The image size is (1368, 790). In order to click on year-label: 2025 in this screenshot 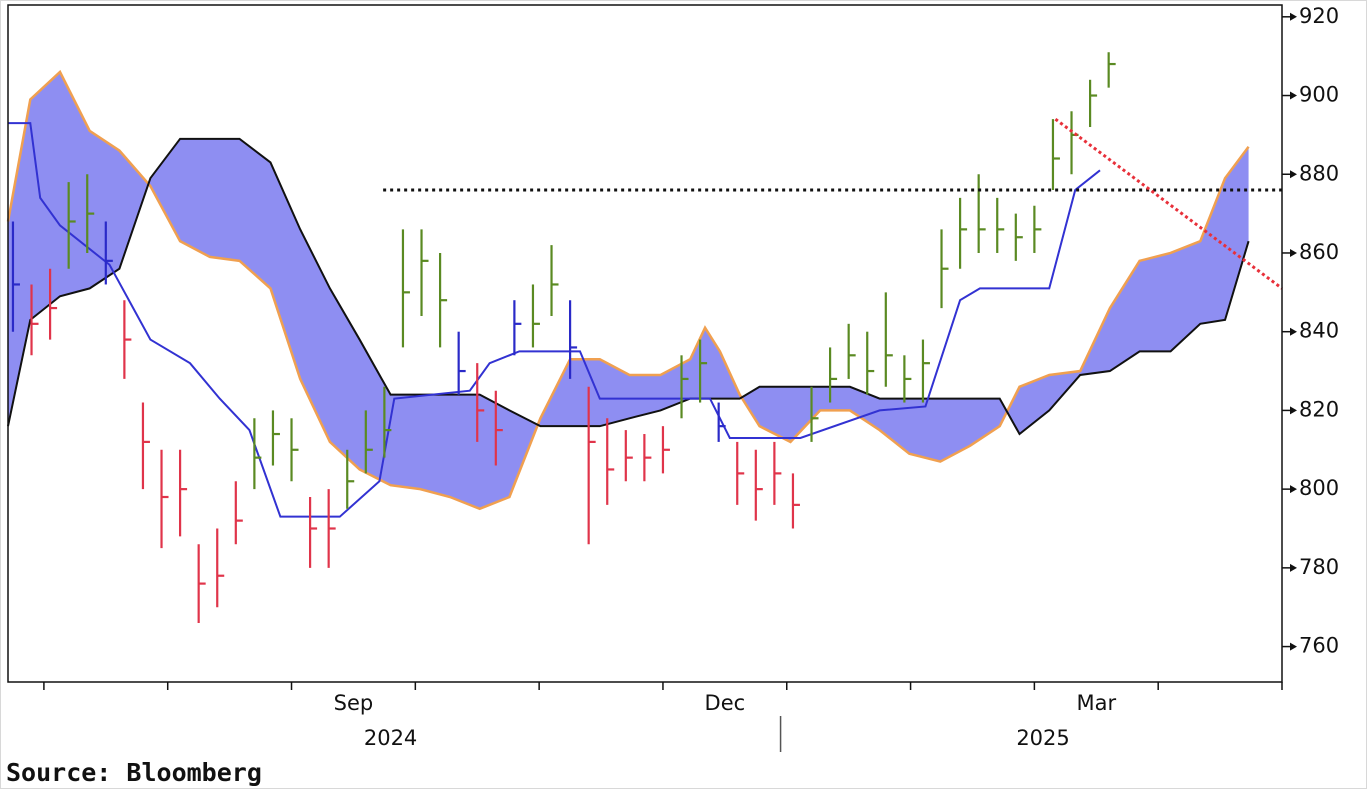, I will do `click(1042, 738)`.